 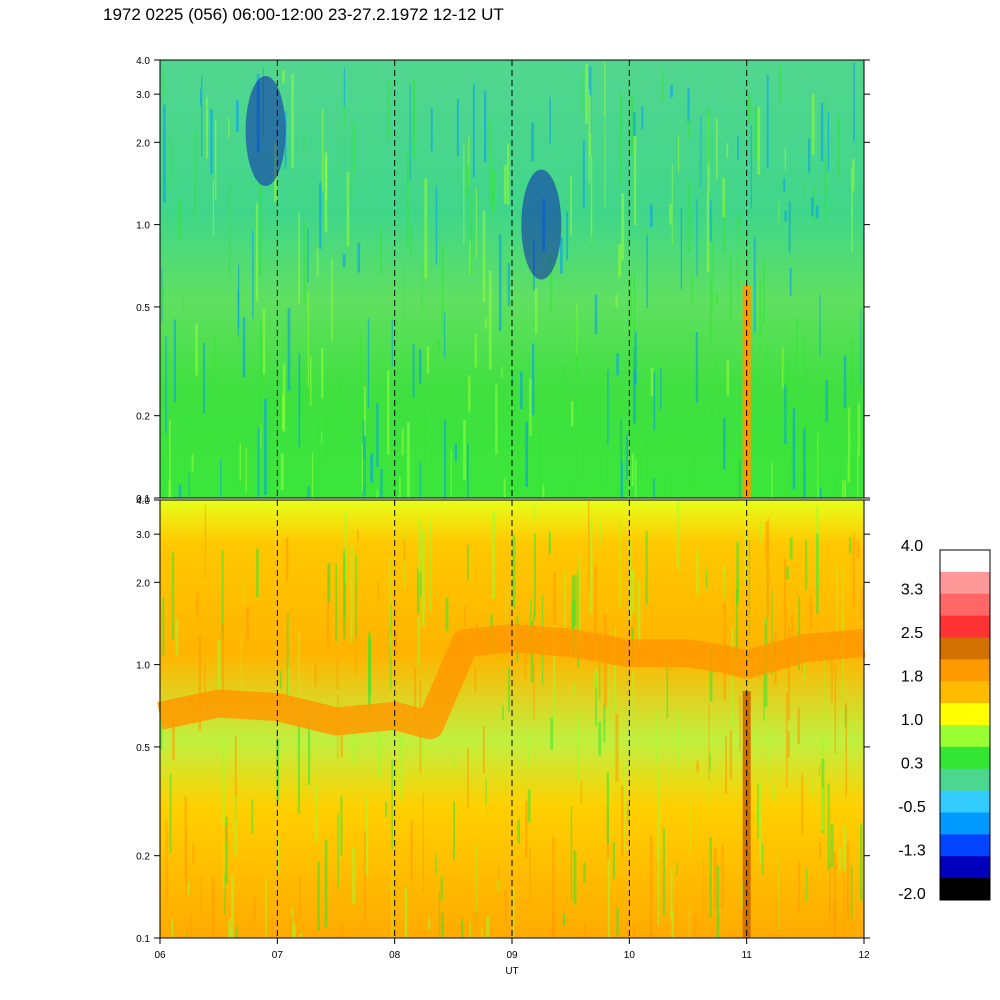 I want to click on colorbar-frame, so click(x=965, y=725).